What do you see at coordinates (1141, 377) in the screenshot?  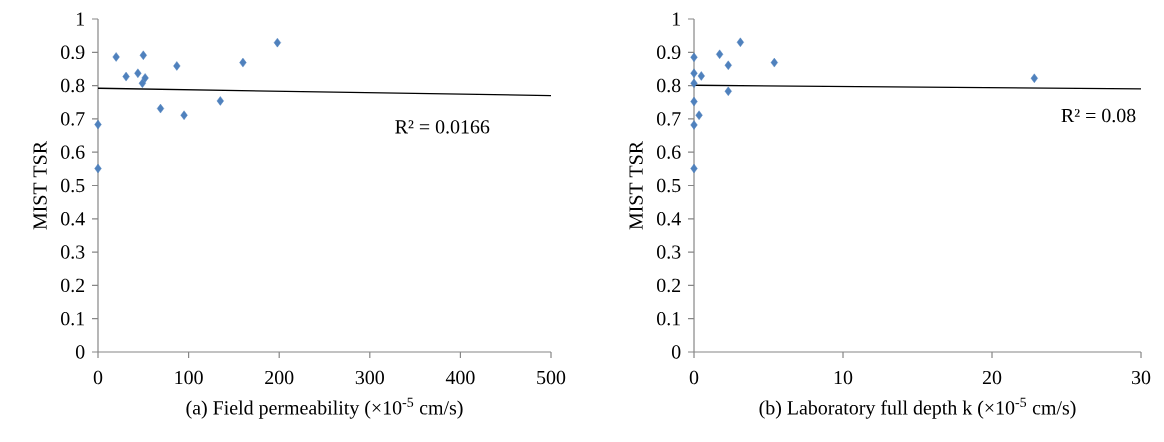 I see `x-tick-label: 30` at bounding box center [1141, 377].